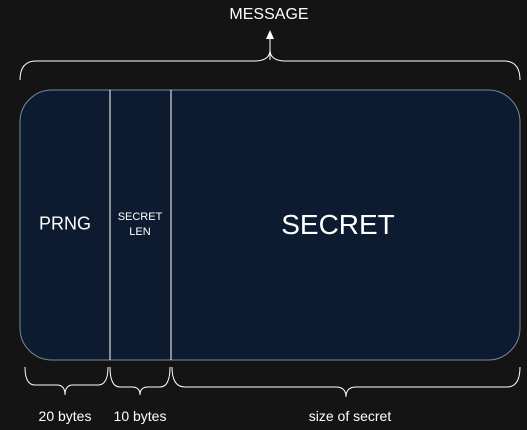 This screenshot has width=527, height=430. Describe the element at coordinates (269, 14) in the screenshot. I see `message-title: MESSAGE` at that location.